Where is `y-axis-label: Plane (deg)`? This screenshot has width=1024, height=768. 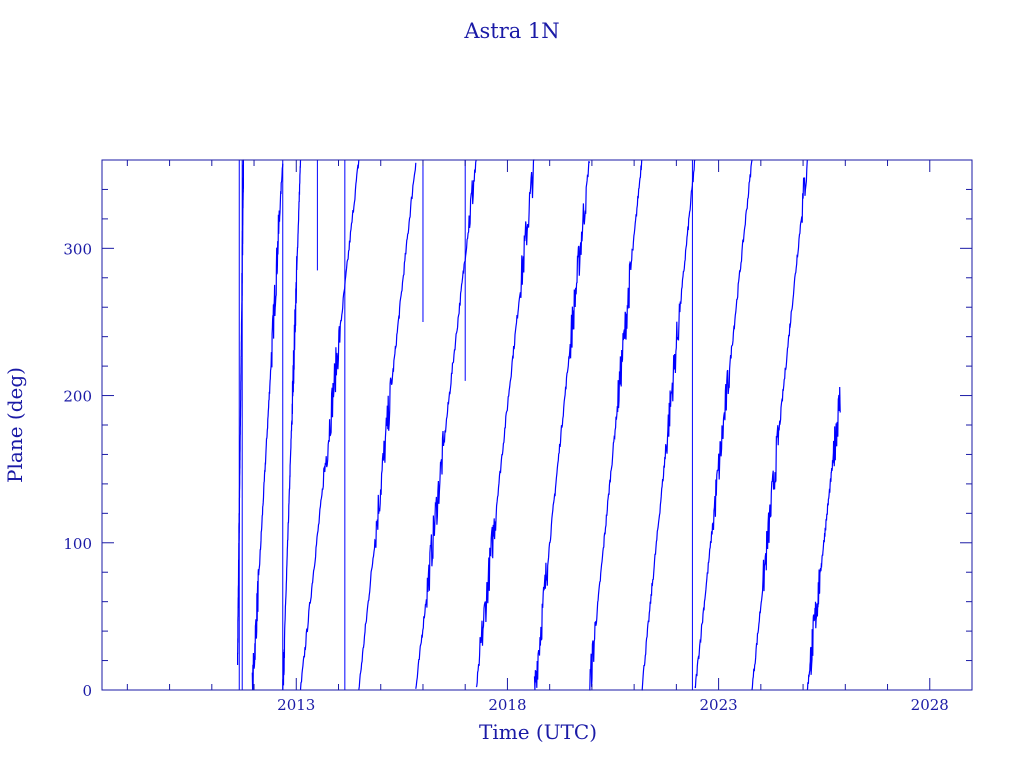
y-axis-label: Plane (deg) is located at coordinates (15, 425).